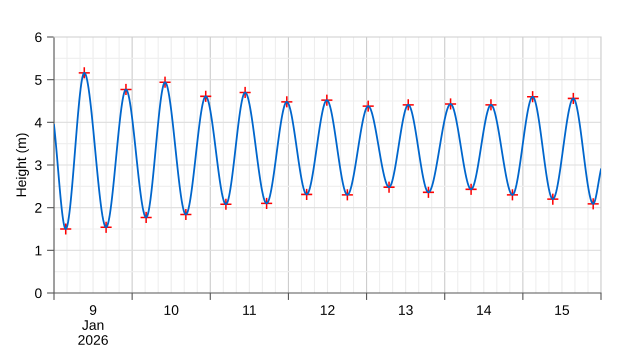 The image size is (620, 350). What do you see at coordinates (171, 310) in the screenshot?
I see `x-tick-label: 10` at bounding box center [171, 310].